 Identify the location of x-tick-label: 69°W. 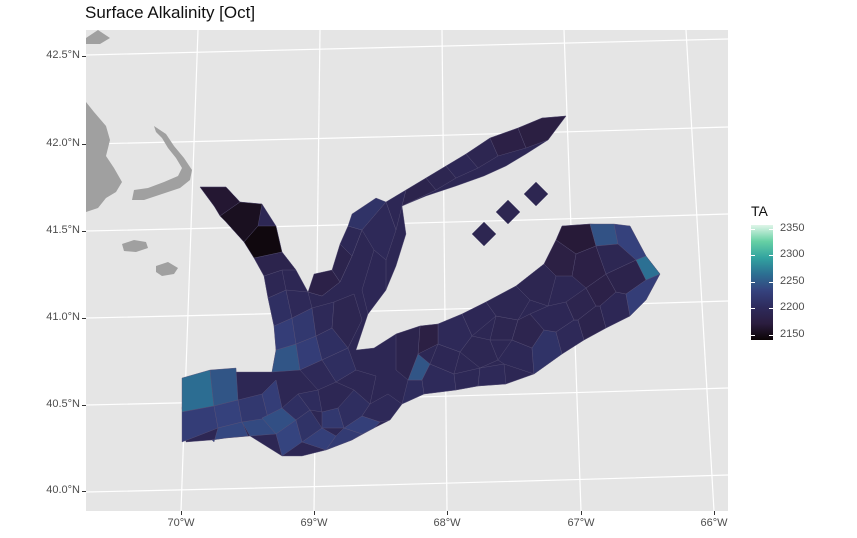
(314, 523).